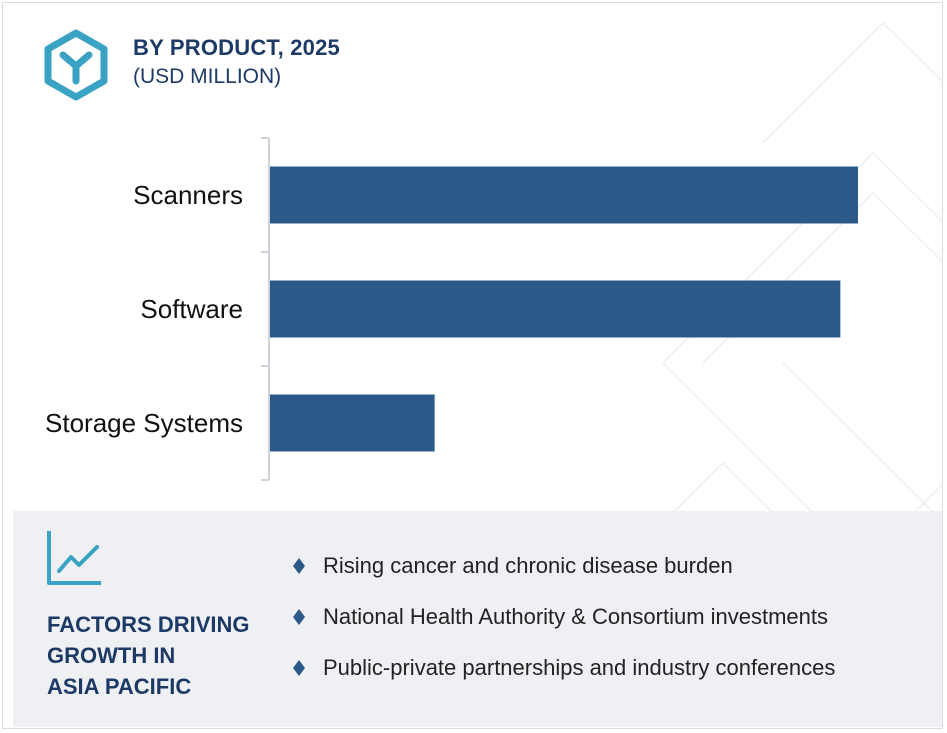 This screenshot has width=947, height=733. I want to click on chart-subtitle: (USD MILLION), so click(207, 76).